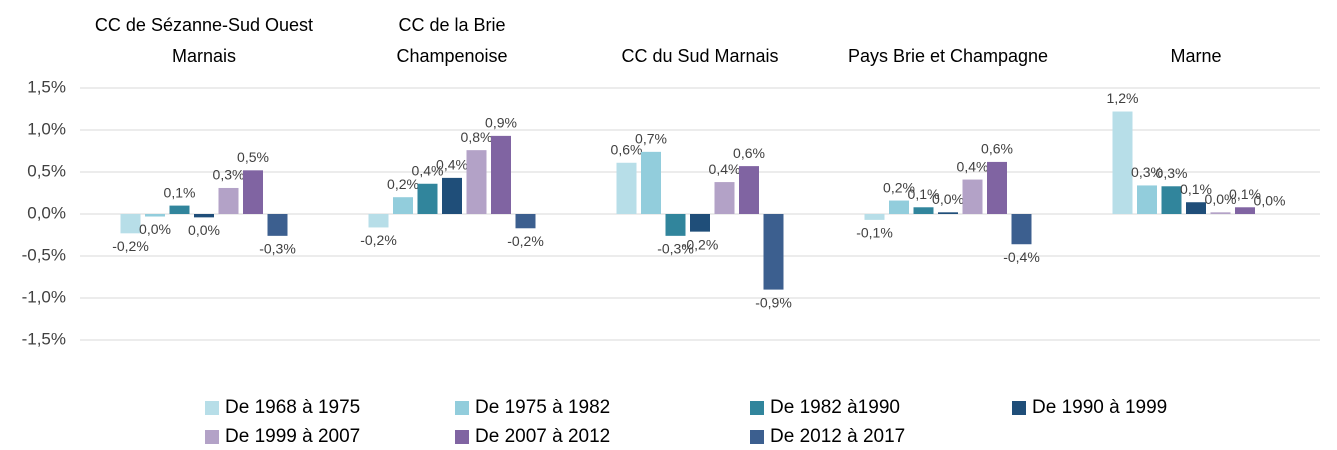 This screenshot has height=450, width=1337. What do you see at coordinates (1021, 257) in the screenshot?
I see `data-label: -0,4%` at bounding box center [1021, 257].